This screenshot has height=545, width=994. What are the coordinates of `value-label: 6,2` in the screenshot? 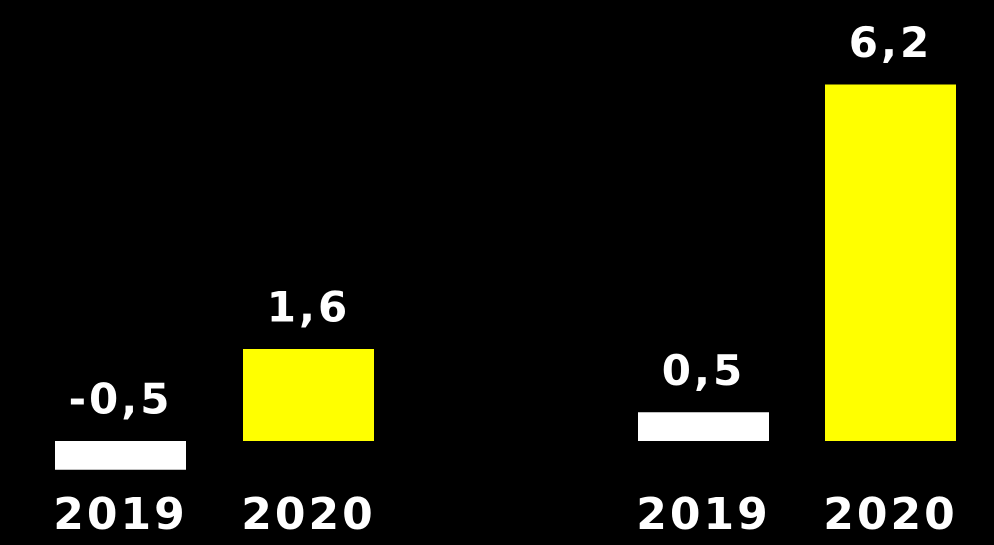 It's located at (890, 42).